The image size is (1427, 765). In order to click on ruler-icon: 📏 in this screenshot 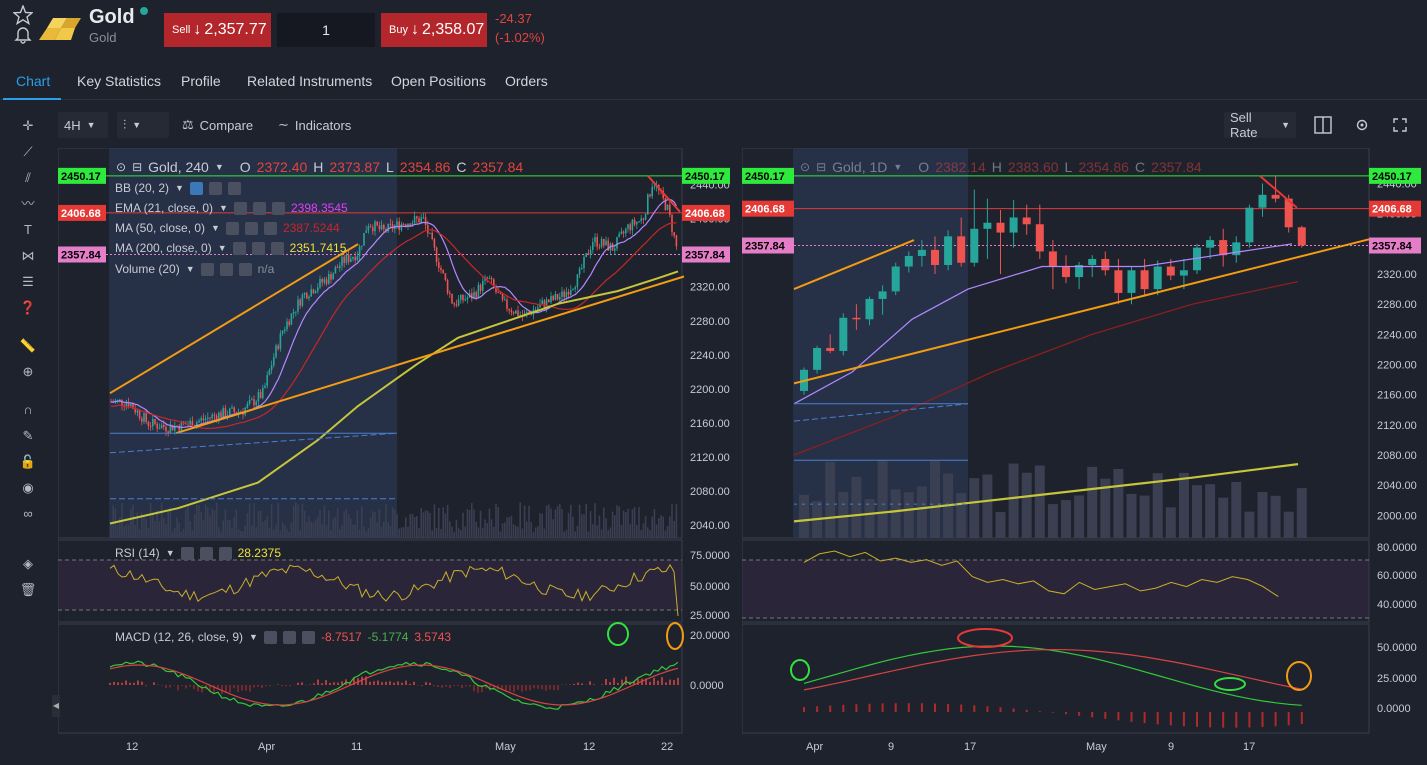, I will do `click(28, 346)`.